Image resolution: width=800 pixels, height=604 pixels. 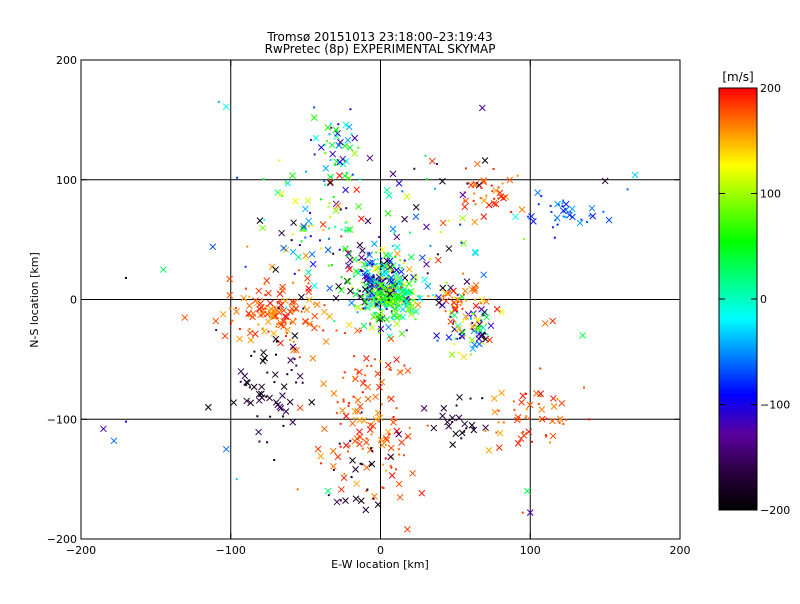 I want to click on colorbar-tick-label: −200, so click(x=775, y=510).